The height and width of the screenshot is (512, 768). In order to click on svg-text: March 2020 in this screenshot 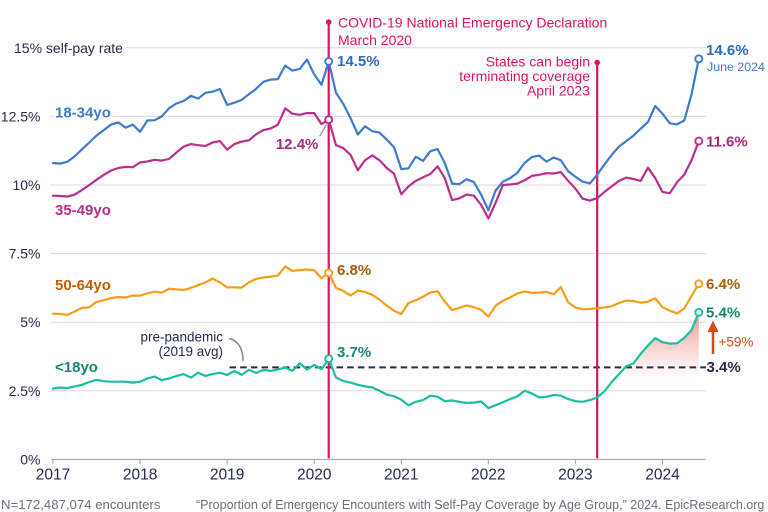, I will do `click(375, 40)`.